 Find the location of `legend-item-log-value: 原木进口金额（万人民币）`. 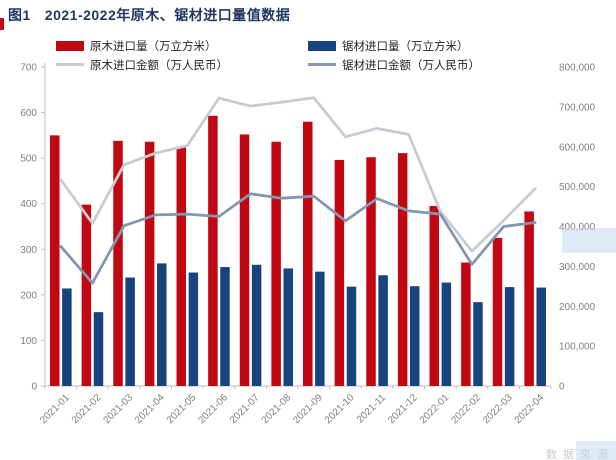

legend-item-log-value: 原木进口金额（万人民币） is located at coordinates (182, 65).